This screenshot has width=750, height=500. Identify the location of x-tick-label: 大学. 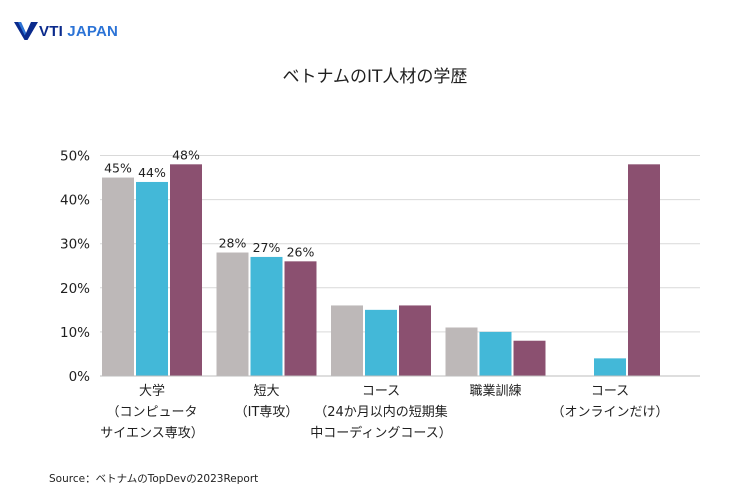
(152, 391).